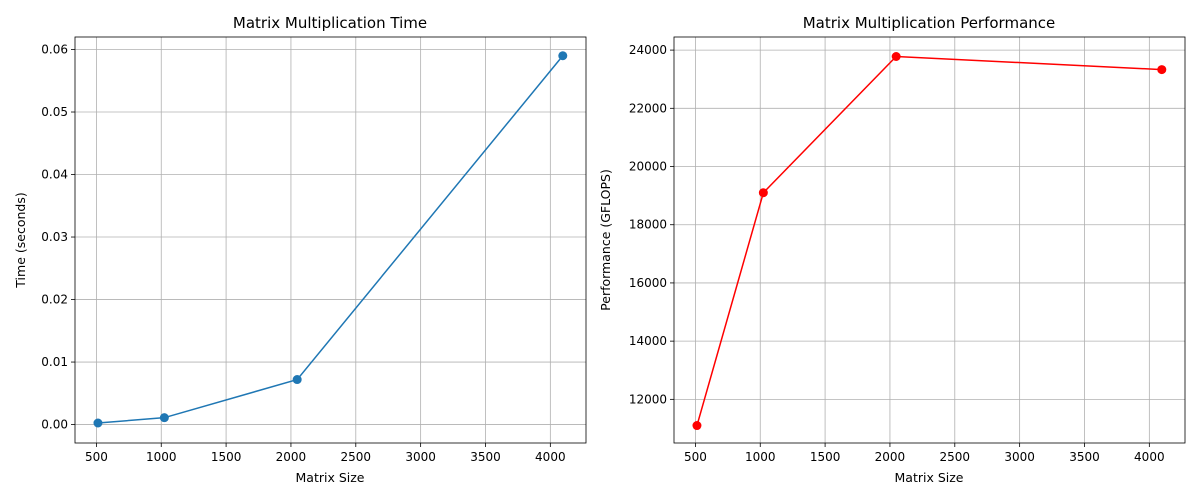 The width and height of the screenshot is (1200, 500). What do you see at coordinates (929, 477) in the screenshot?
I see `chart-performance-xlabel: Matrix Size` at bounding box center [929, 477].